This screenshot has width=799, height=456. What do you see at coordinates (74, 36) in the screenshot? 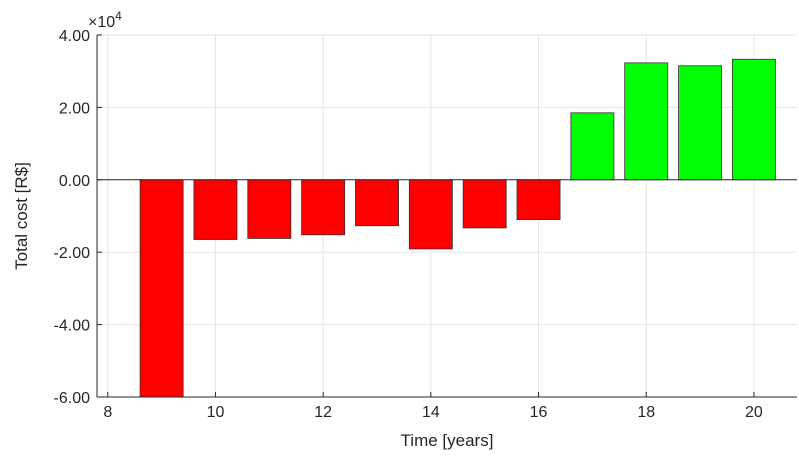
I see `y-tick-label: 4.00` at bounding box center [74, 36].